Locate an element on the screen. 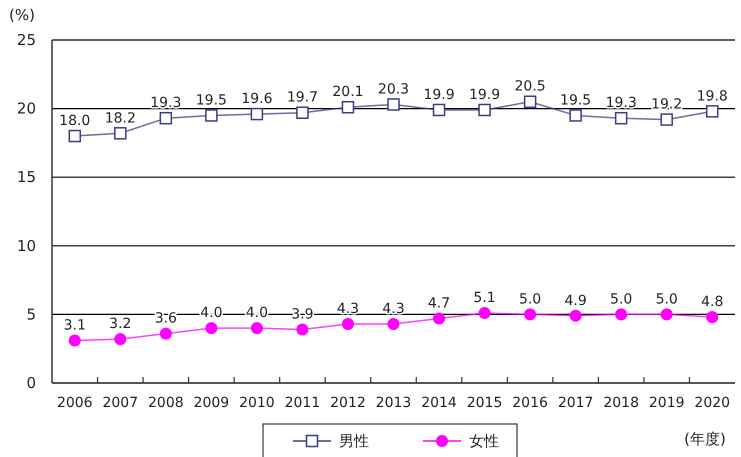 The width and height of the screenshot is (741, 457). y-axis-title: (%) is located at coordinates (22, 15).